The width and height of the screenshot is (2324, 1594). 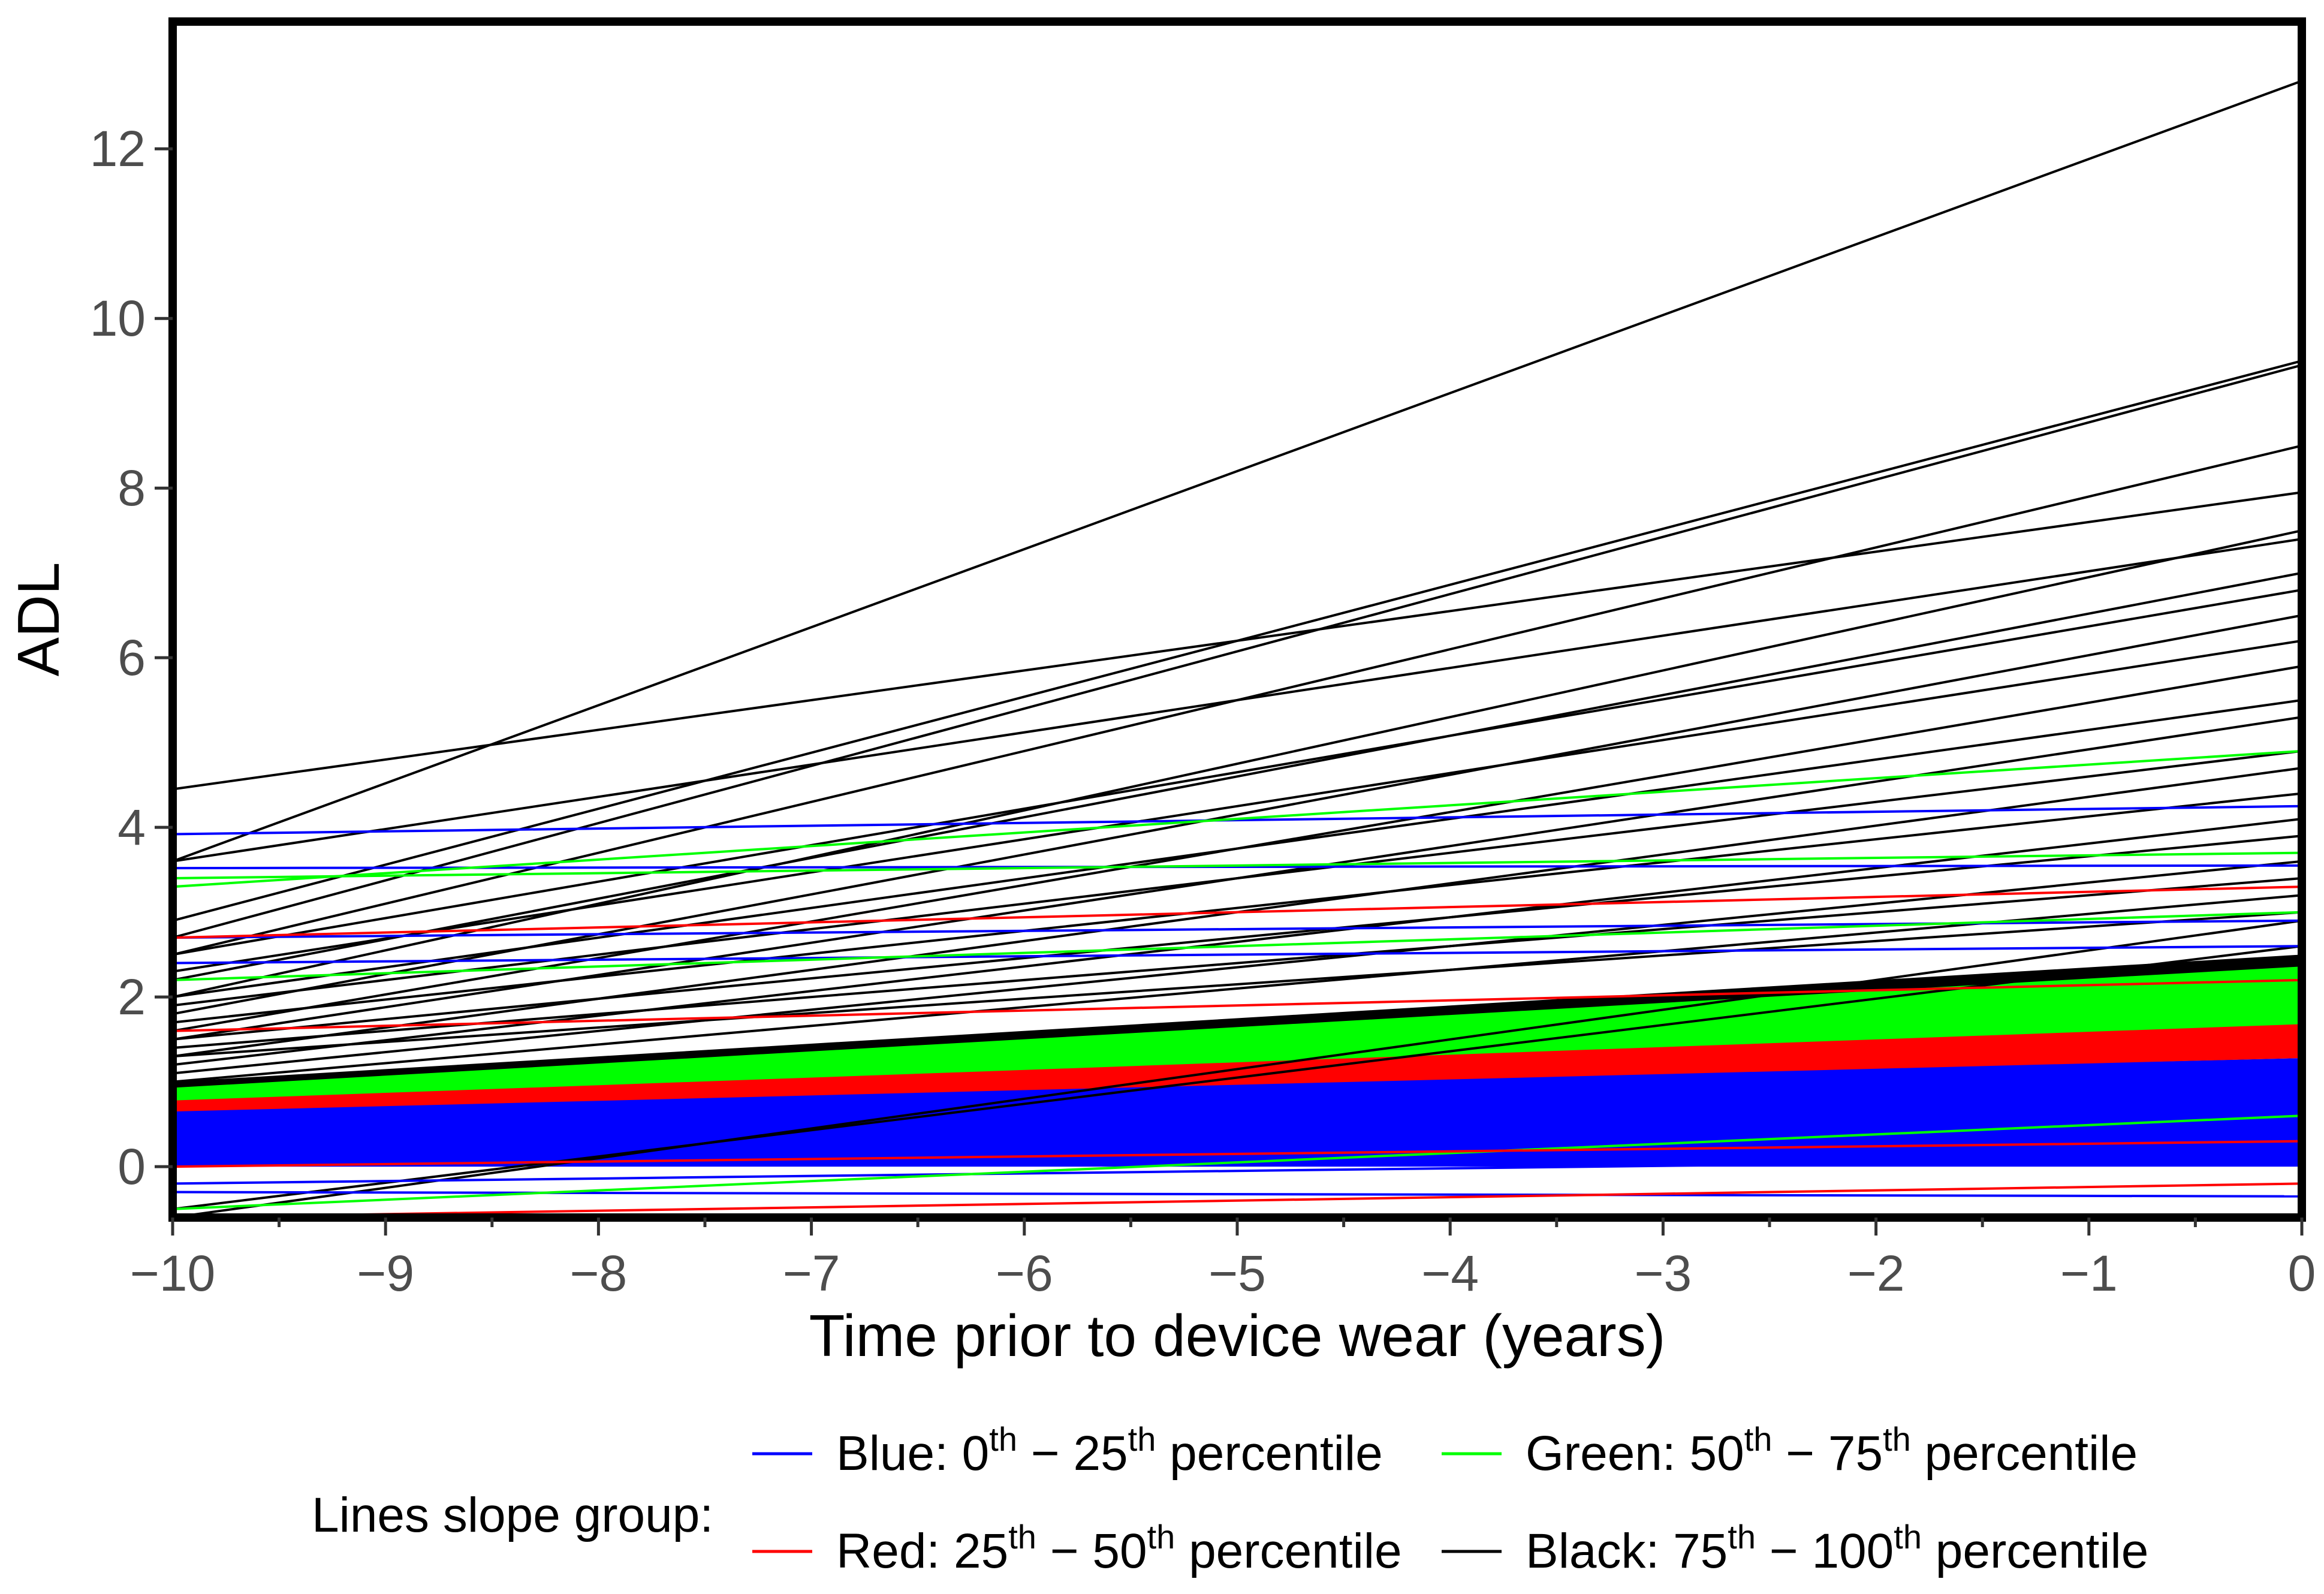 I want to click on x-tick-label-3: −7, so click(x=811, y=1273).